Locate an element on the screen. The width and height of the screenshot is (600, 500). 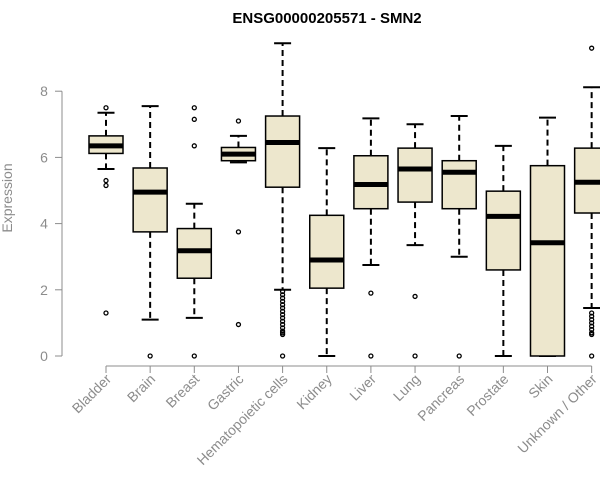
box-hematopoietic-cells is located at coordinates (282, 200).